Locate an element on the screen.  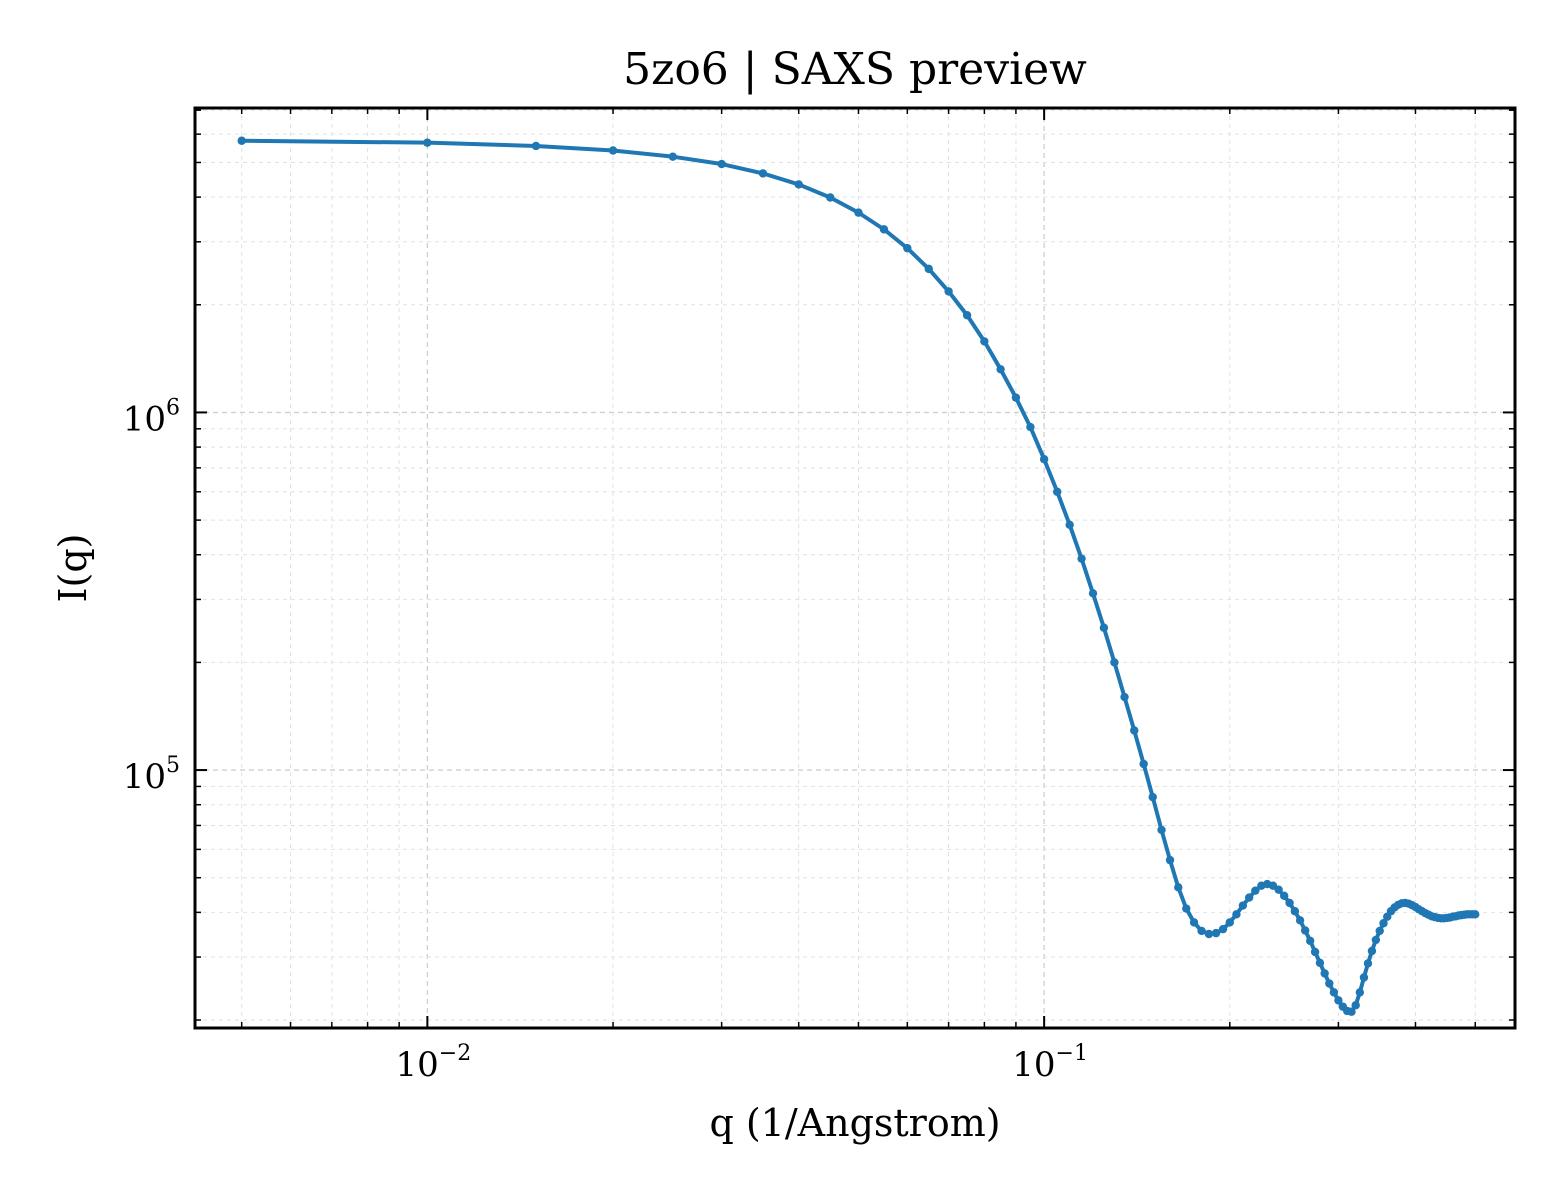
x-tick-label-1e-2: 10⁻² is located at coordinates (434, 1063).